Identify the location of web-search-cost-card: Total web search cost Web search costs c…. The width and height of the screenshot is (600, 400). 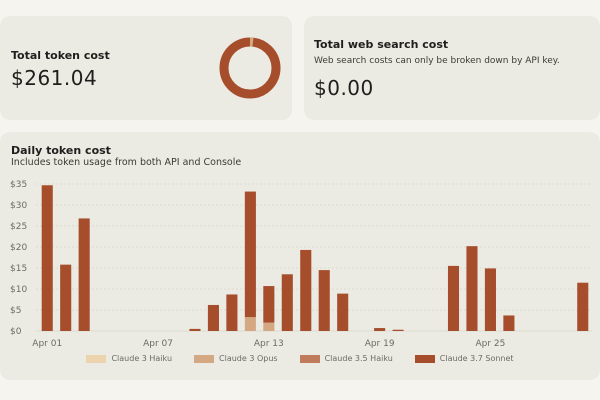
(452, 68).